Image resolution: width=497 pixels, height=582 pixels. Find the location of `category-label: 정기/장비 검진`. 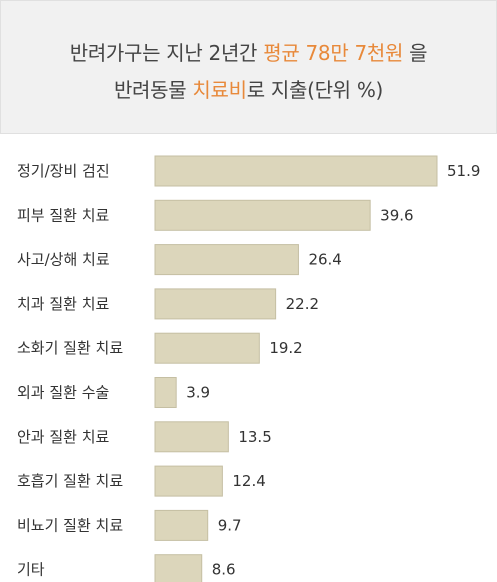

category-label: 정기/장비 검진 is located at coordinates (63, 171).